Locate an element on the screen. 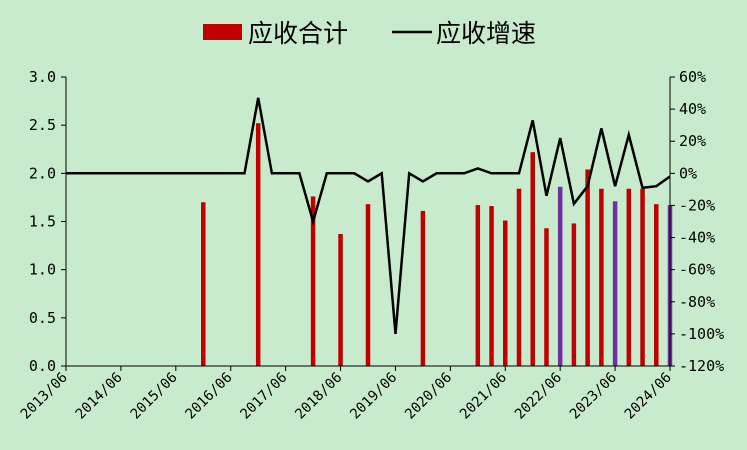 Image resolution: width=747 pixels, height=450 pixels. legend-bar-swatch is located at coordinates (222, 32).